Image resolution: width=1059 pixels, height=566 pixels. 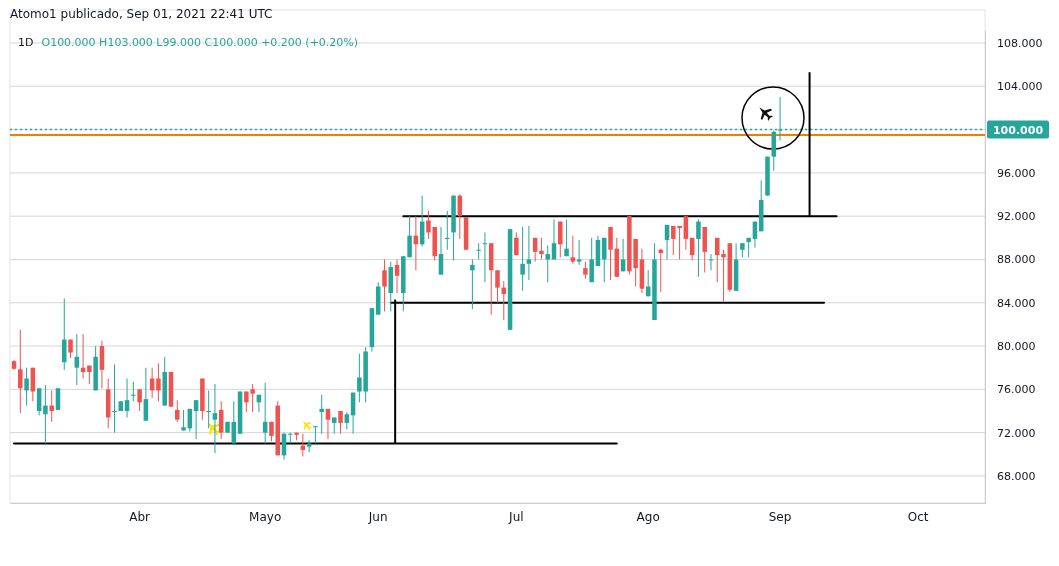 What do you see at coordinates (1016, 390) in the screenshot?
I see `y-tick-label: 76.000` at bounding box center [1016, 390].